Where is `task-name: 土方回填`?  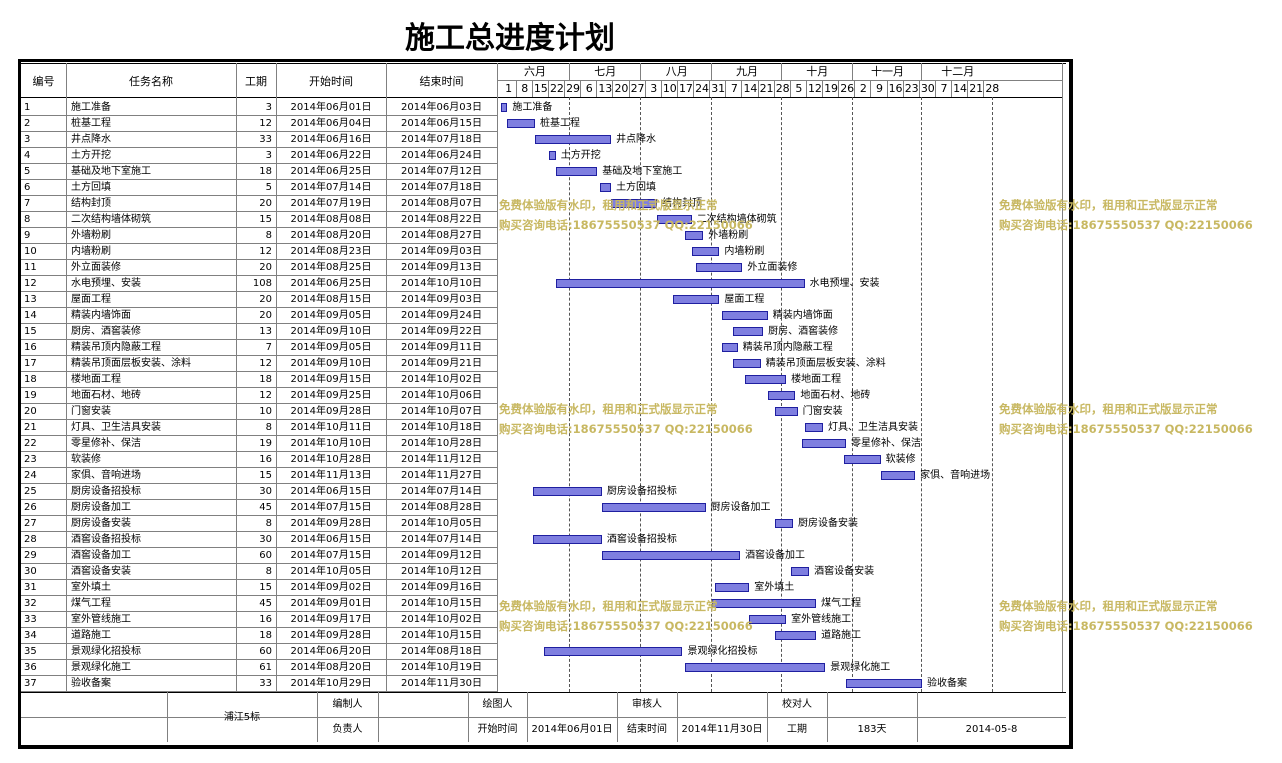 task-name: 土方回填 is located at coordinates (91, 187).